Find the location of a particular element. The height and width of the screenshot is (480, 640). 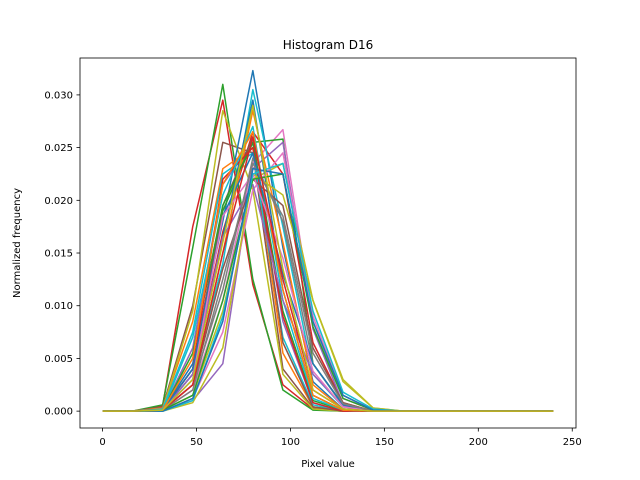

y-tick-label: 0.005 is located at coordinates (58, 359).